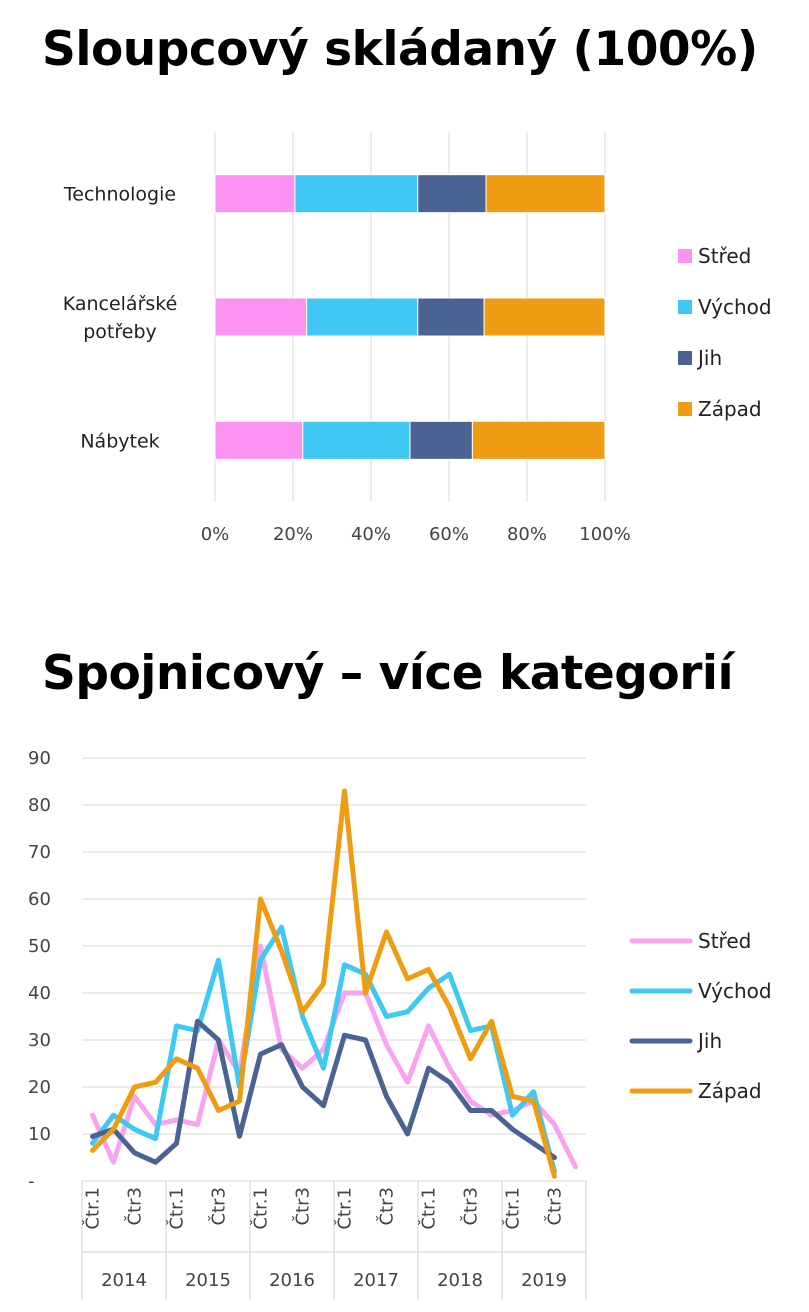 The width and height of the screenshot is (809, 1312). I want to click on y-tick-label: 10, so click(39, 1134).